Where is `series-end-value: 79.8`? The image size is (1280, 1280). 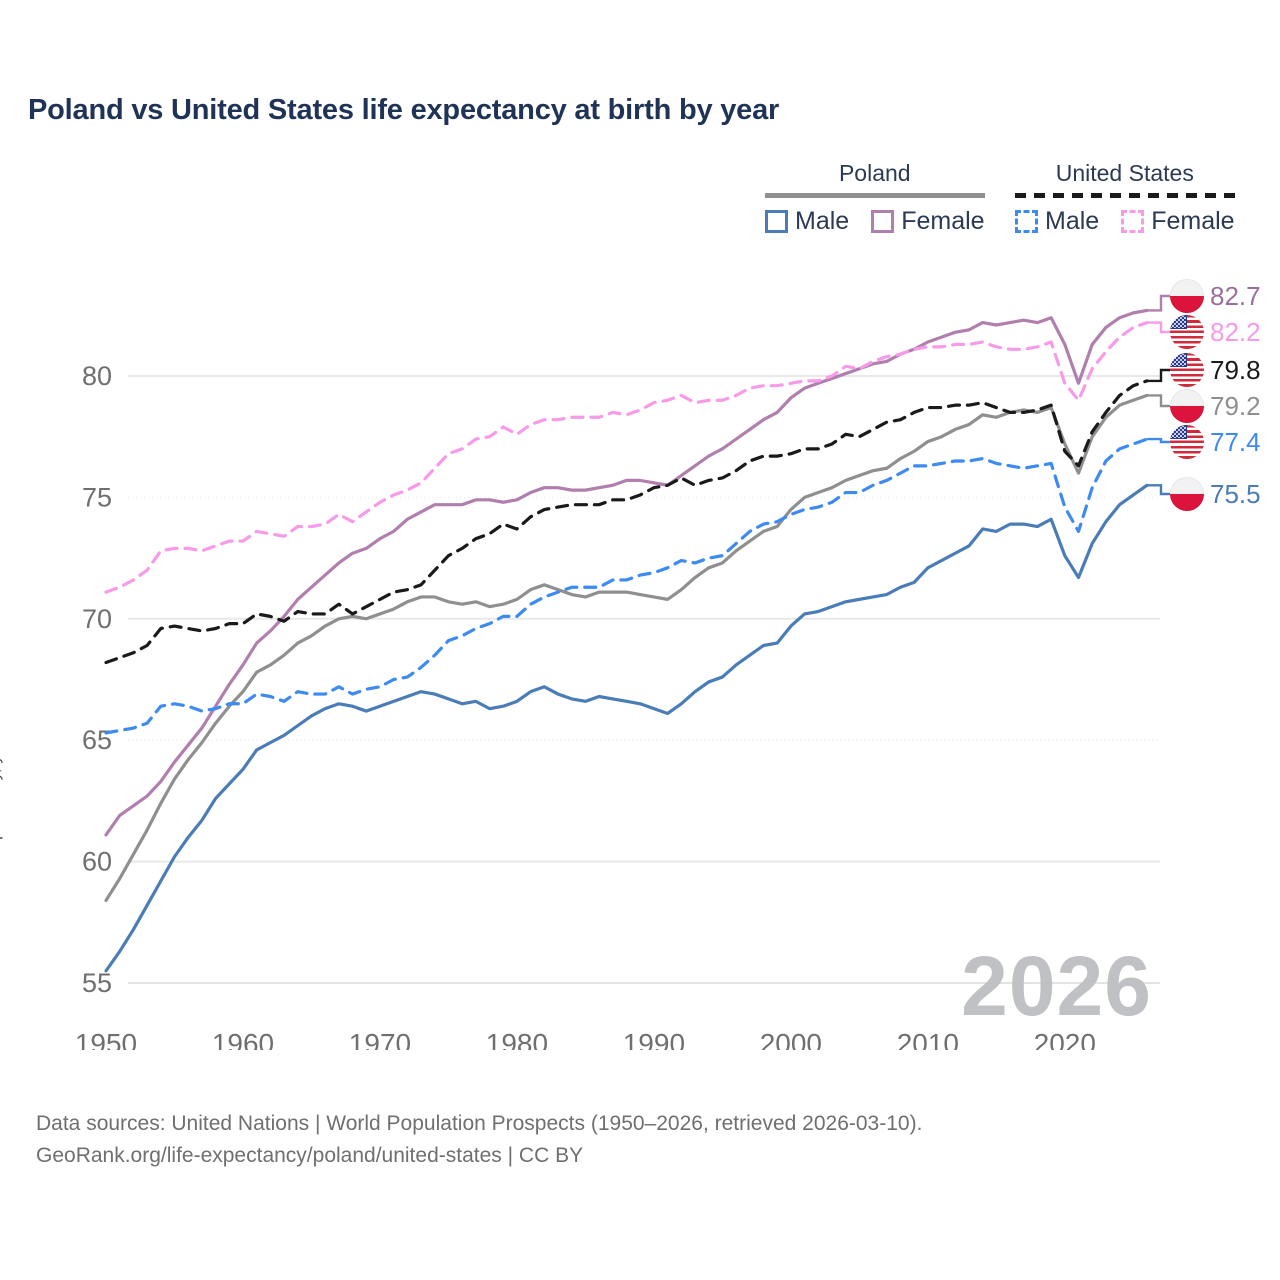 series-end-value: 79.8 is located at coordinates (1235, 369).